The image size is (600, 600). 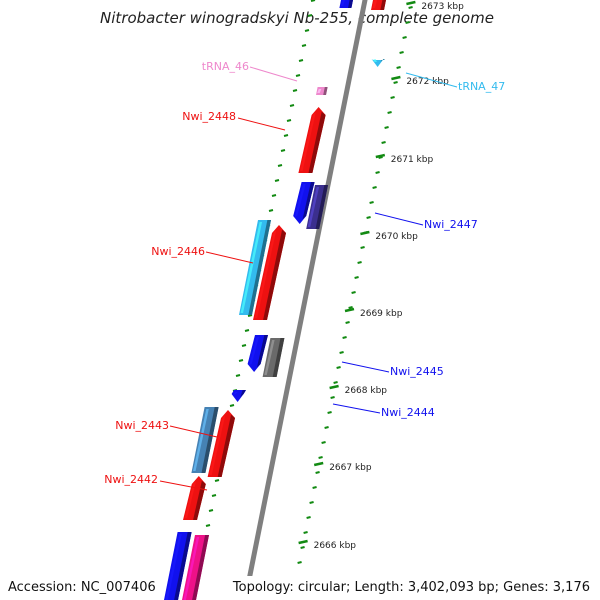 What do you see at coordinates (195, 567) in the screenshot?
I see `gene-feature-bottom-magenta` at bounding box center [195, 567].